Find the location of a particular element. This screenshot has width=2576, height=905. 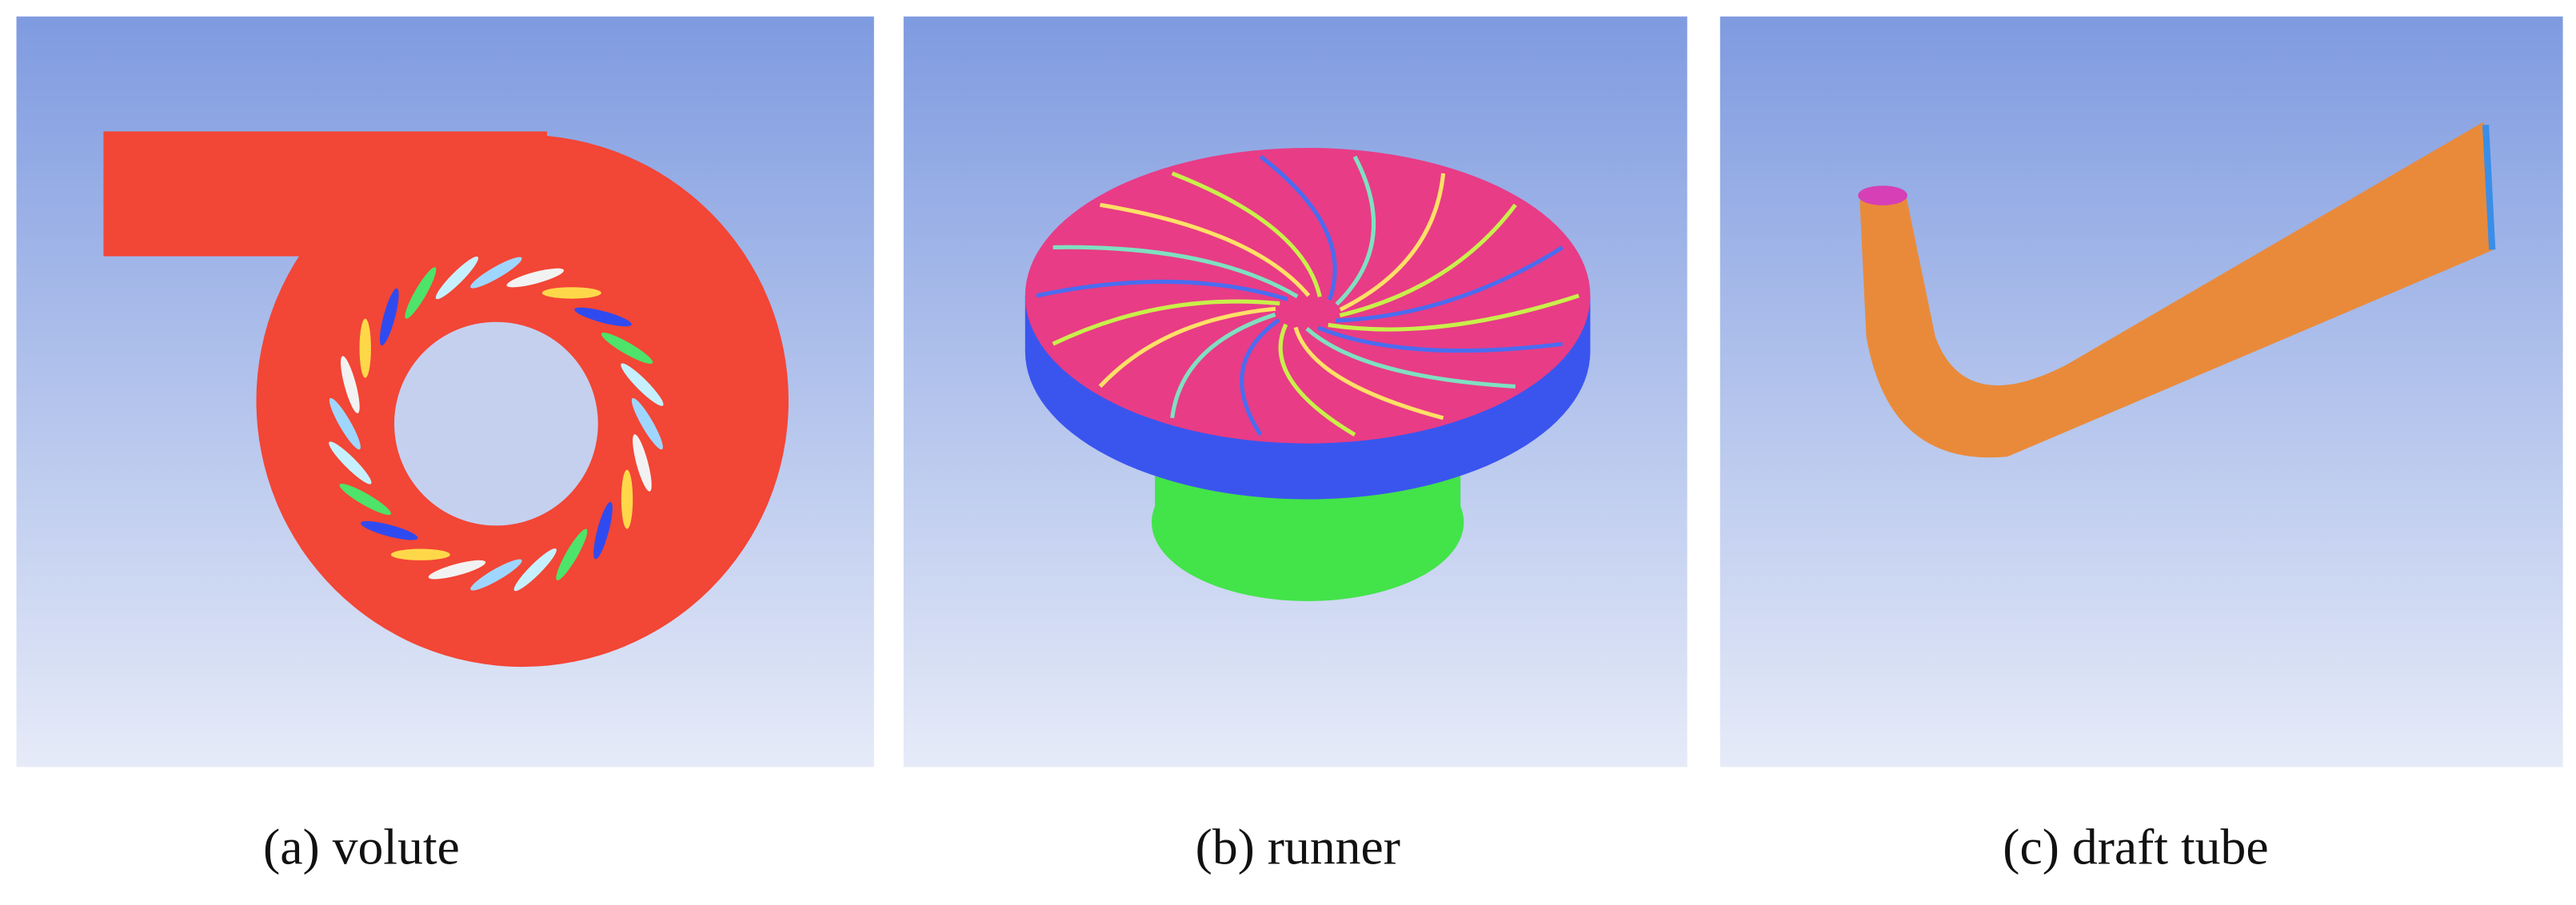

caption: (c) draft tube is located at coordinates (2136, 847).